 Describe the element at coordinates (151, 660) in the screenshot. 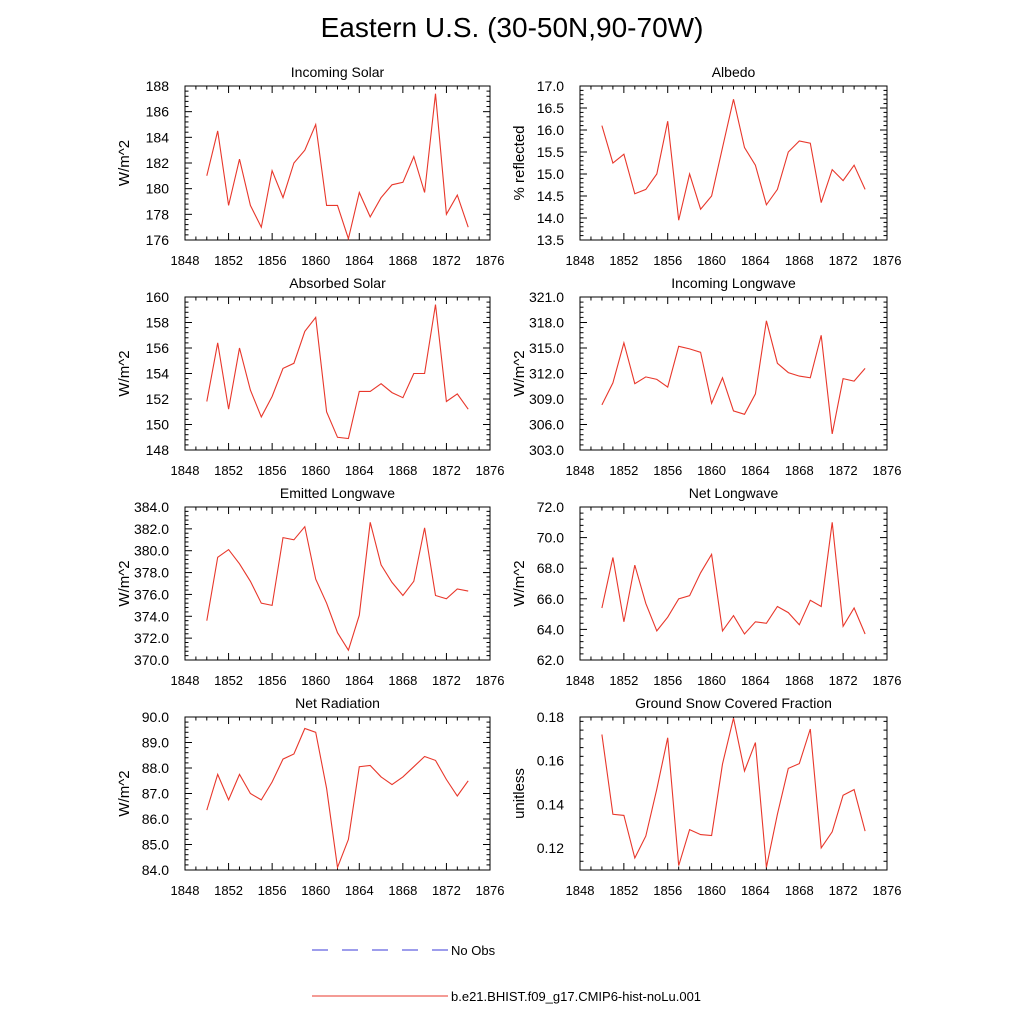

I see `y-tick-label: 370.0` at that location.